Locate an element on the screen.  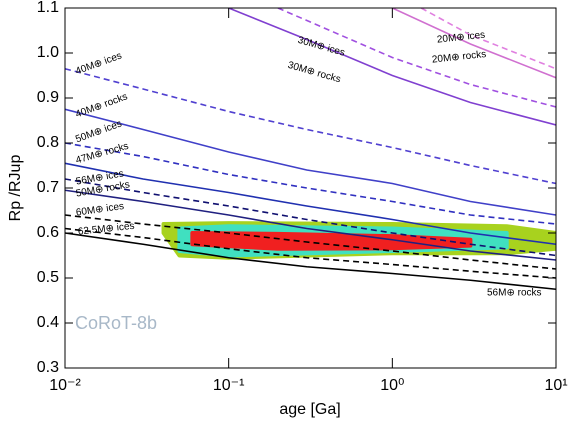
y-tick-label: 0.8 is located at coordinates (48, 142).